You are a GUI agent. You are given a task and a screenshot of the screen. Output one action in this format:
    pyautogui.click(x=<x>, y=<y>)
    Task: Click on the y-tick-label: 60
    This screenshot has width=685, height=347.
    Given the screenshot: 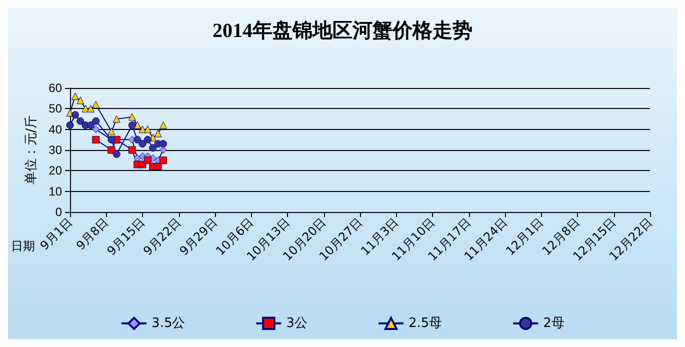 What is the action you would take?
    pyautogui.click(x=55, y=88)
    